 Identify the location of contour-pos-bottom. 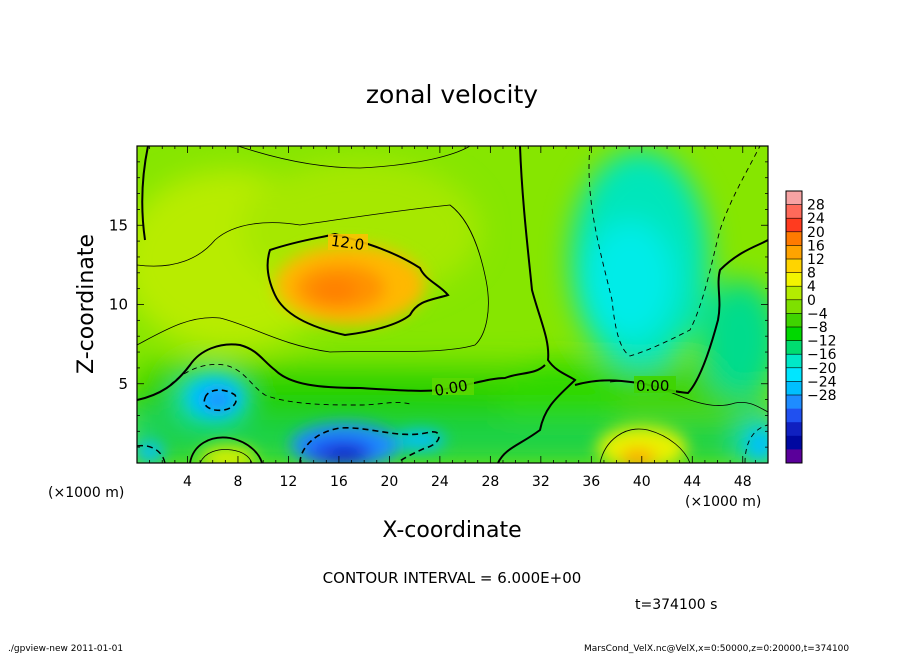
(226, 449).